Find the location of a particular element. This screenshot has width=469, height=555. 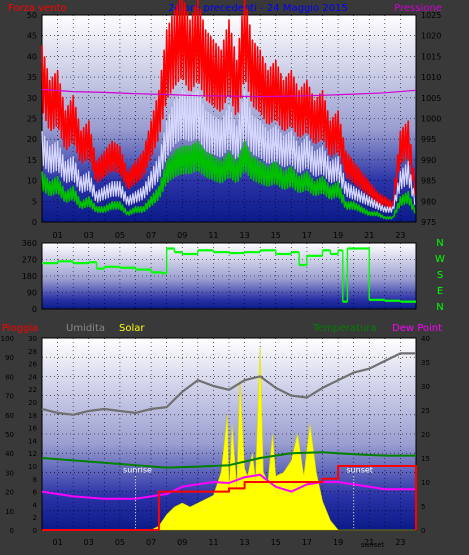

humidity-tick-label: 40 is located at coordinates (9, 454).